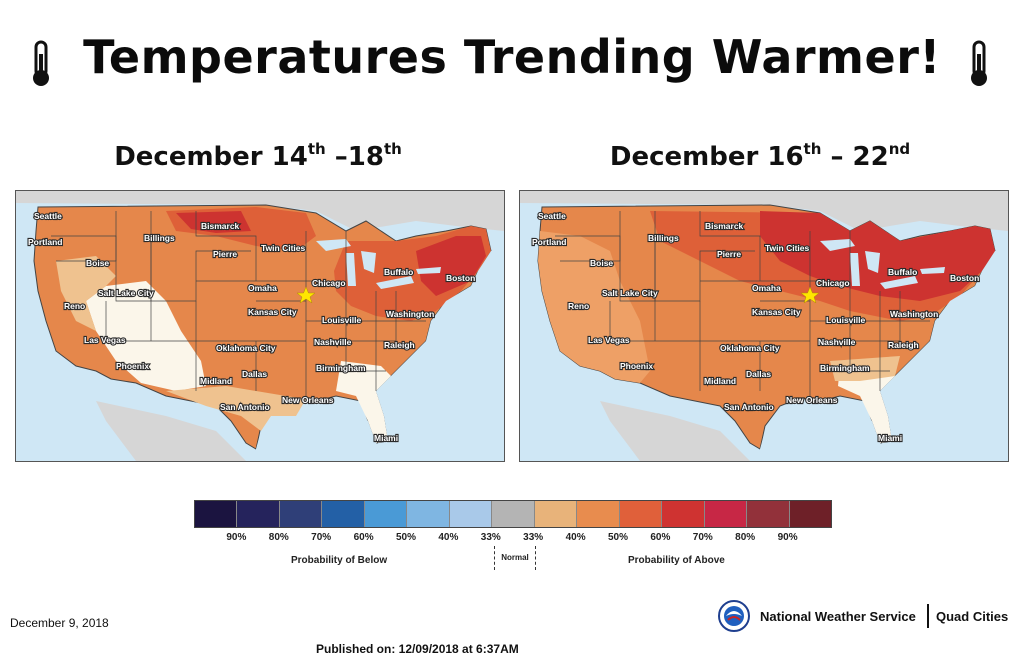  What do you see at coordinates (258, 156) in the screenshot?
I see `map-title-1: December 14th –18th` at bounding box center [258, 156].